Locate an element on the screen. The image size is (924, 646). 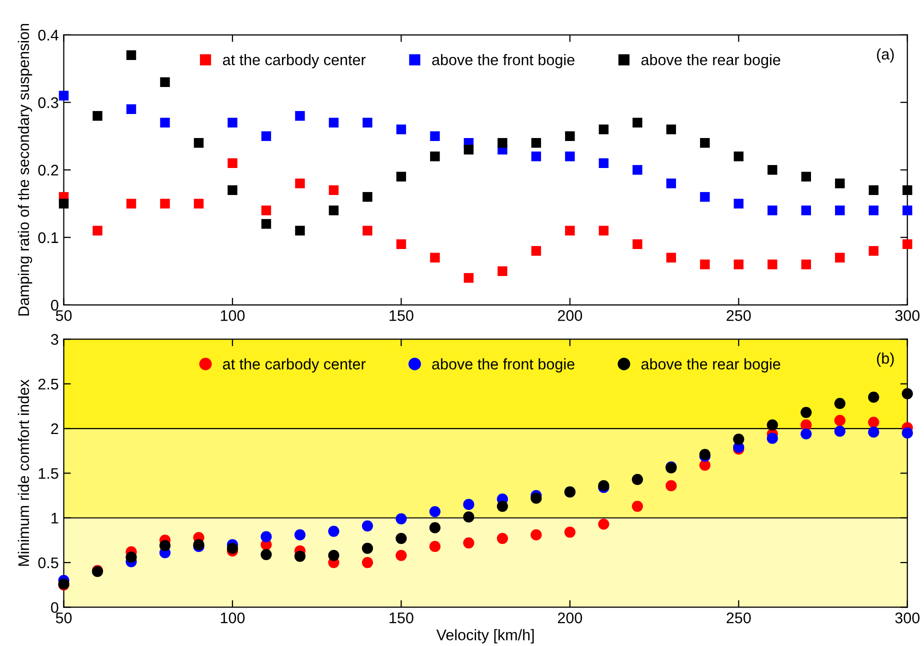
y-tick-label: 0.2 is located at coordinates (48, 170).